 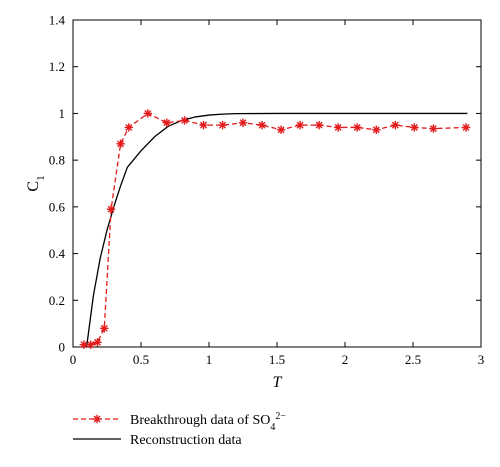 What do you see at coordinates (209, 359) in the screenshot?
I see `x-tick-label: 1` at bounding box center [209, 359].